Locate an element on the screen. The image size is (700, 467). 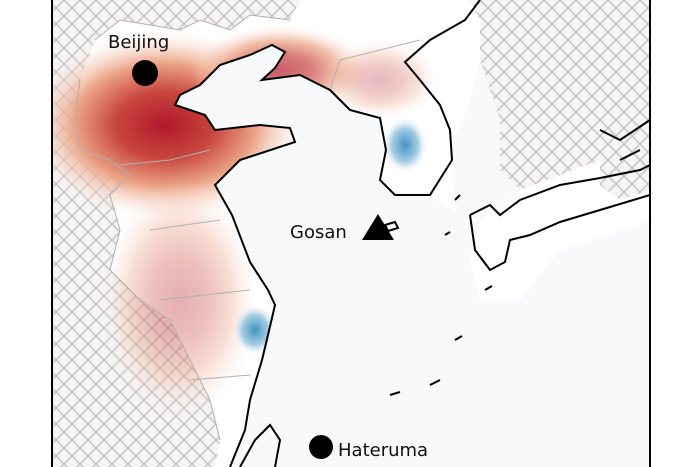
station-marker-gosan is located at coordinates (378, 227).